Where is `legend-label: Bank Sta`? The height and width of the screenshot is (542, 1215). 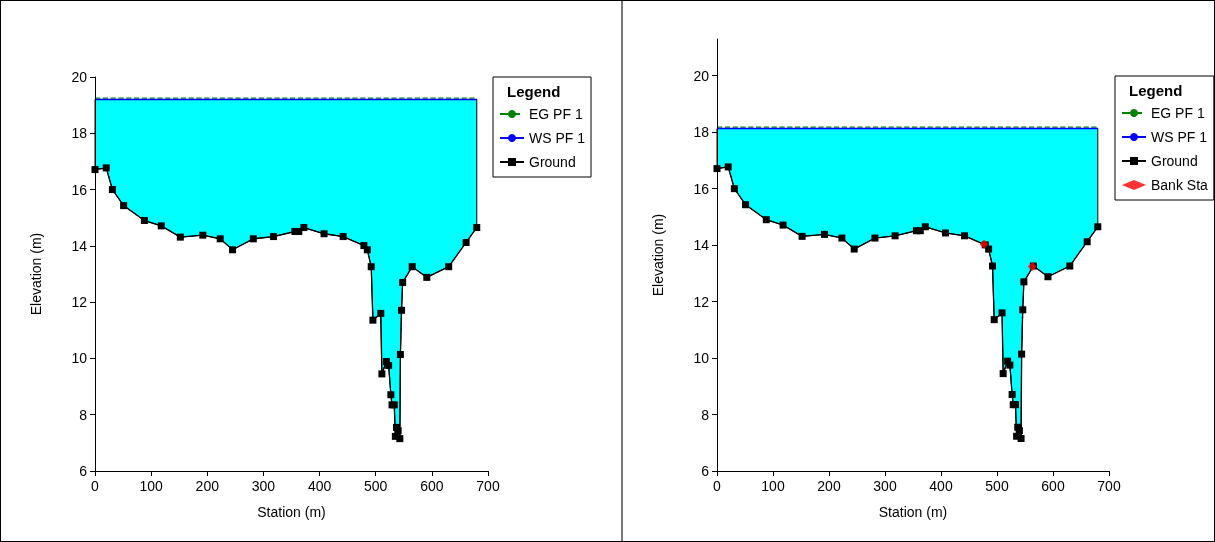
legend-label: Bank Sta is located at coordinates (1180, 185).